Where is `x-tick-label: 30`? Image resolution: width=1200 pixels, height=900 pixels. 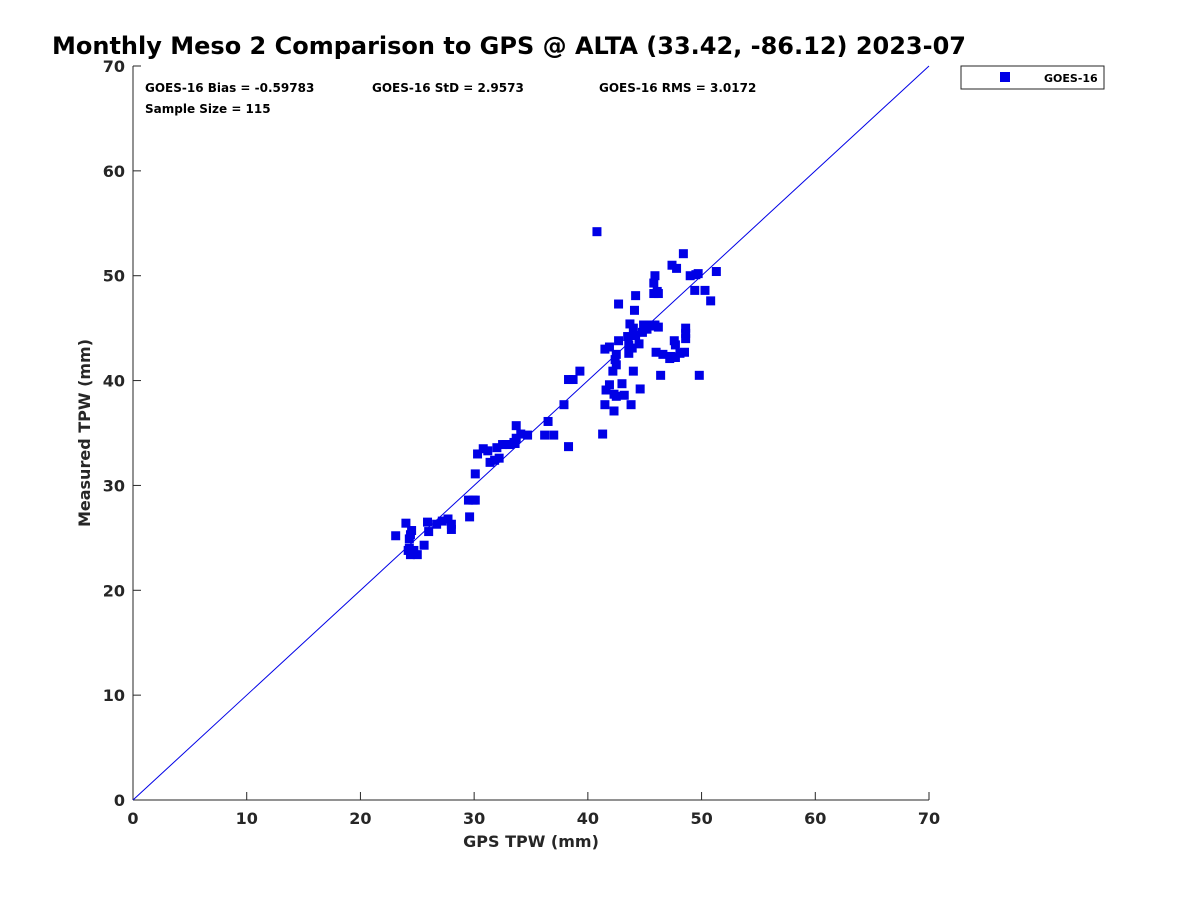 x-tick-label: 30 is located at coordinates (474, 818).